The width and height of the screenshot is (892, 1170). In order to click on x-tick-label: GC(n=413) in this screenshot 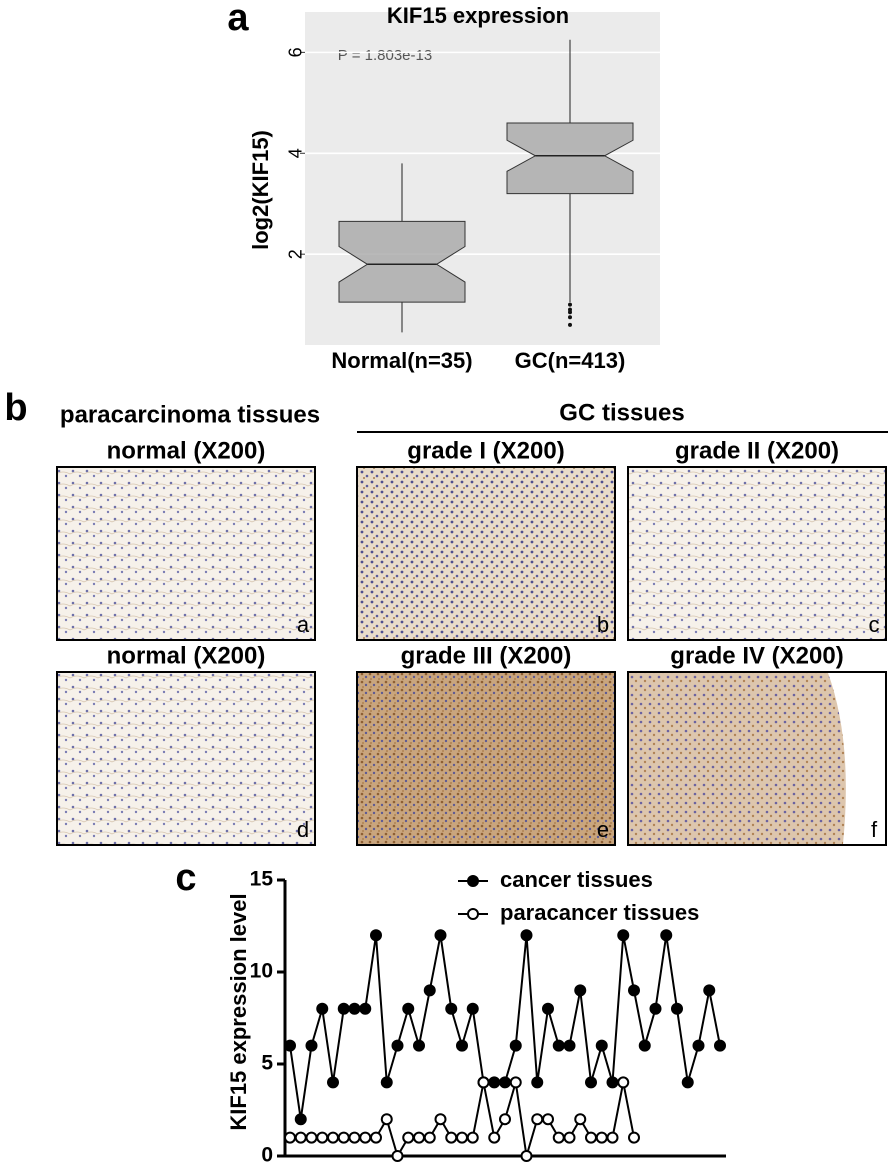, I will do `click(570, 360)`.